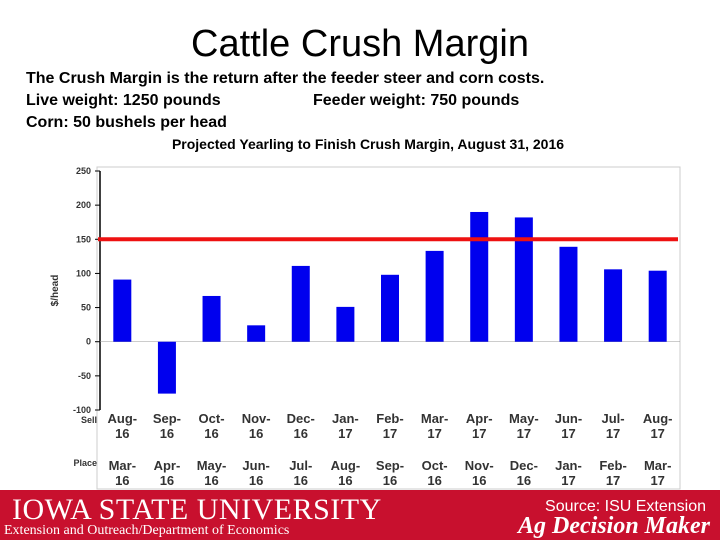 The height and width of the screenshot is (540, 720). I want to click on y-tick-label: 100, so click(83, 273).